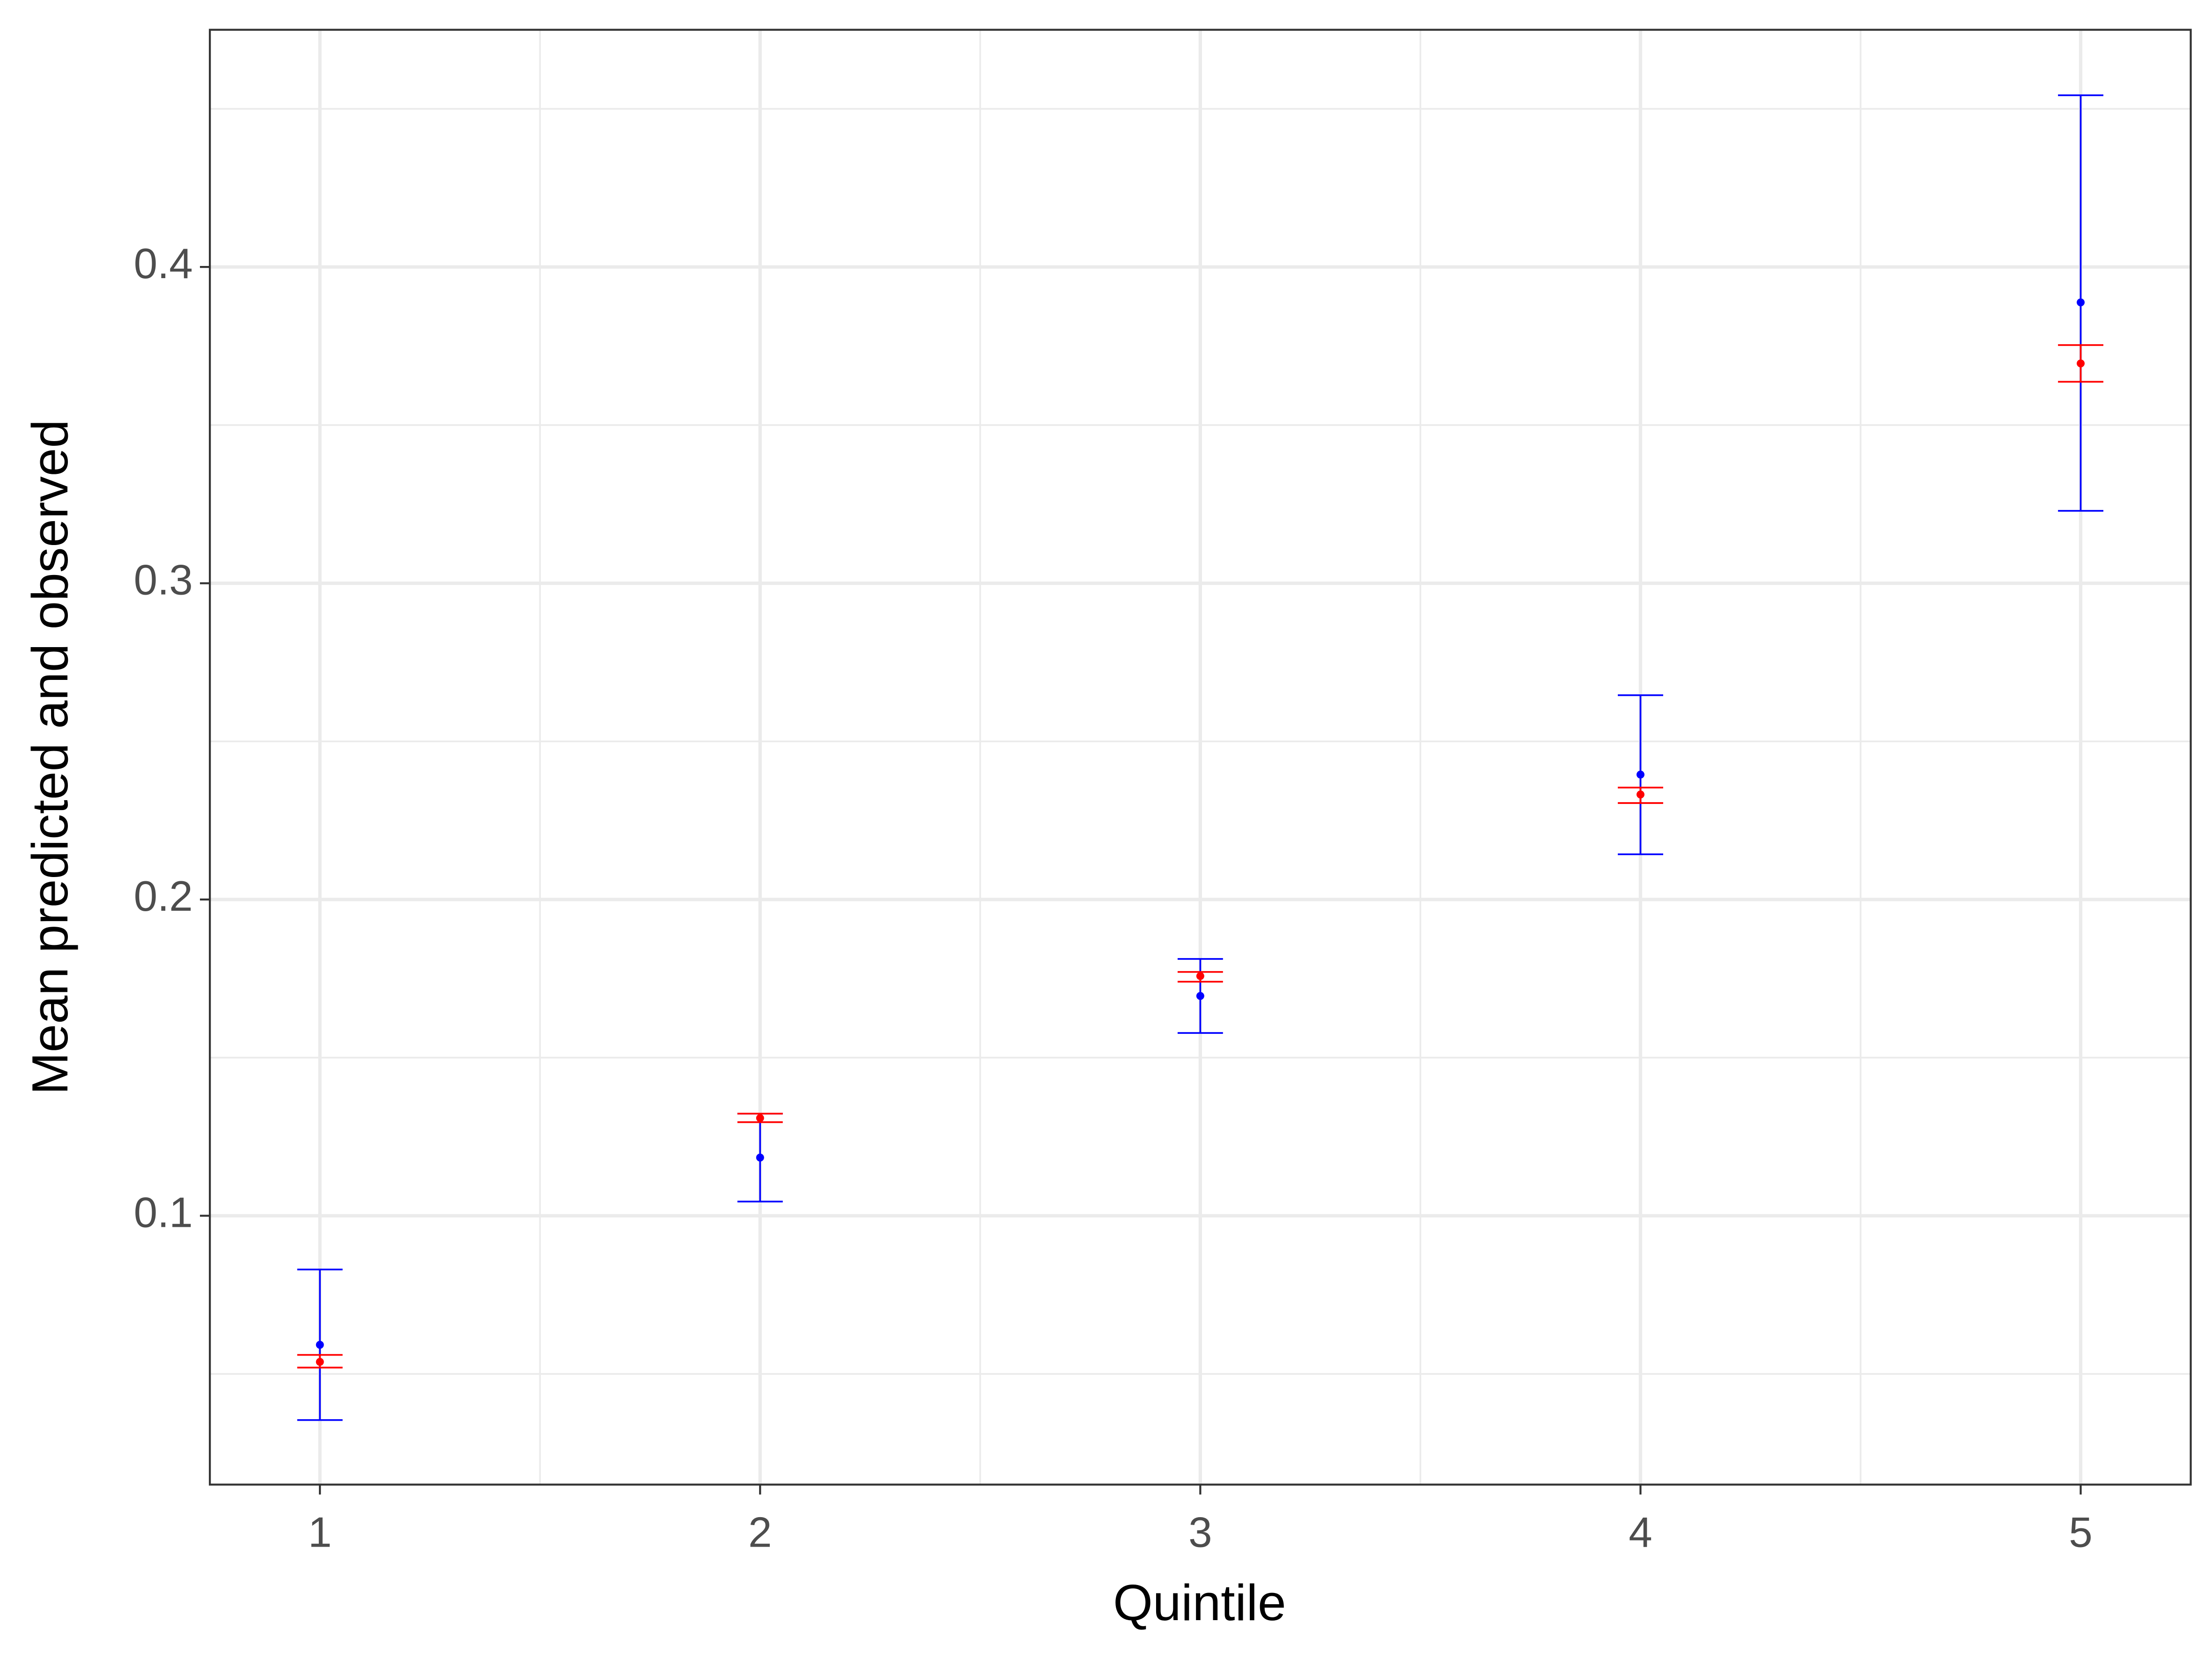 Image resolution: width=2212 pixels, height=1659 pixels. Describe the element at coordinates (2081, 1532) in the screenshot. I see `x-tick-label: 5` at that location.